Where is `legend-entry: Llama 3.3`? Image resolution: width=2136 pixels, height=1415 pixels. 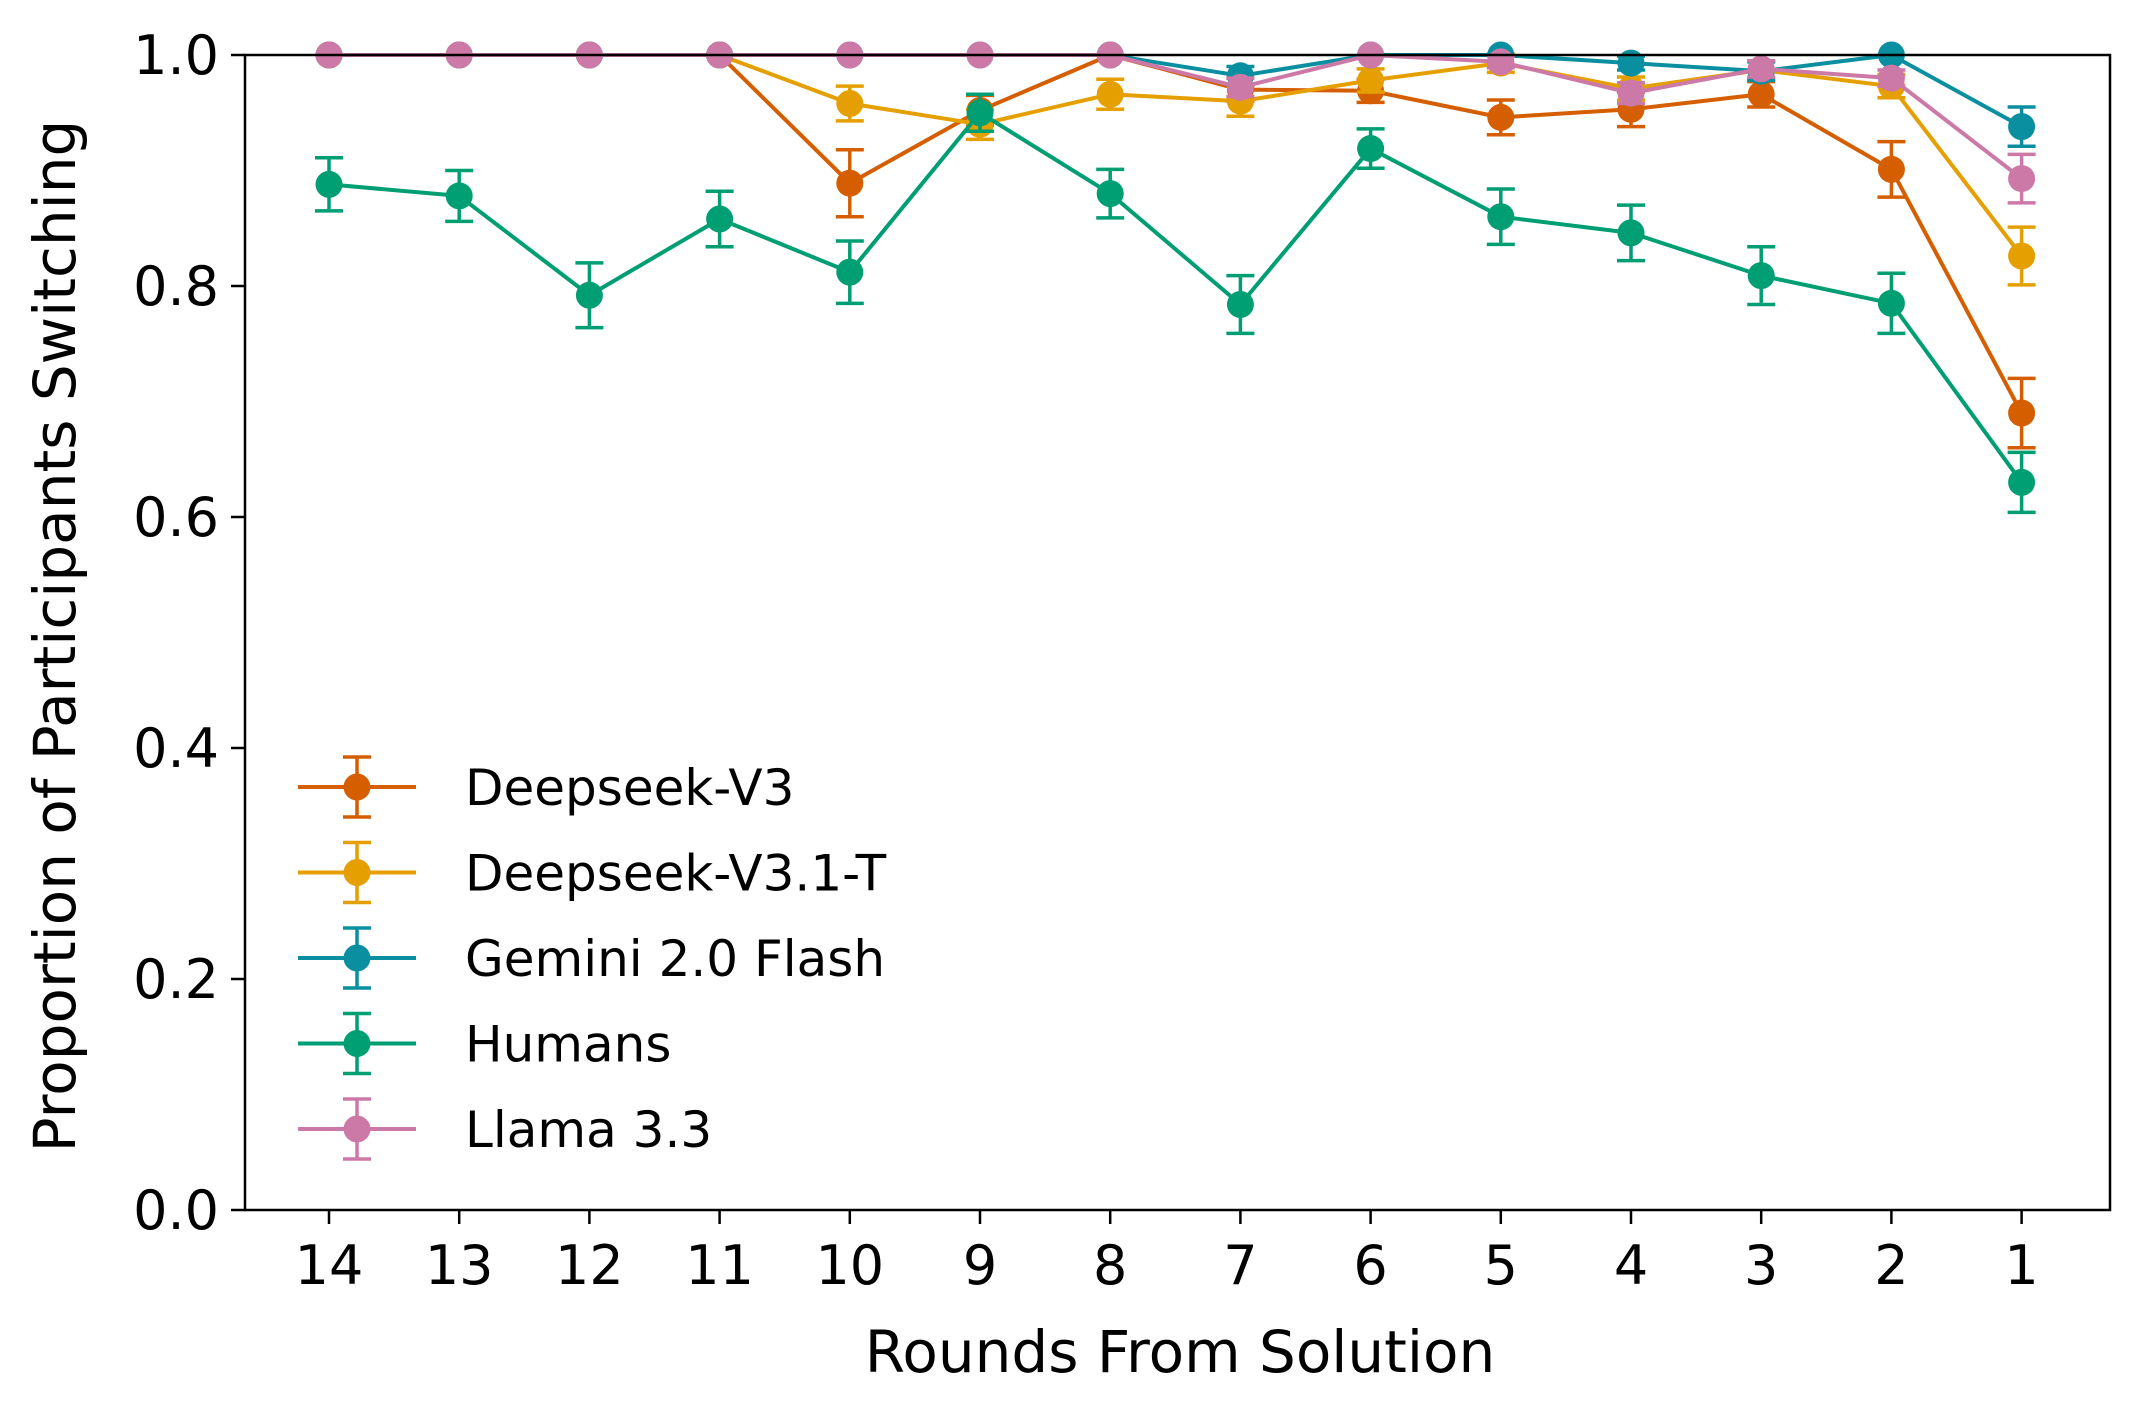
legend-entry: Llama 3.3 is located at coordinates (505, 1129).